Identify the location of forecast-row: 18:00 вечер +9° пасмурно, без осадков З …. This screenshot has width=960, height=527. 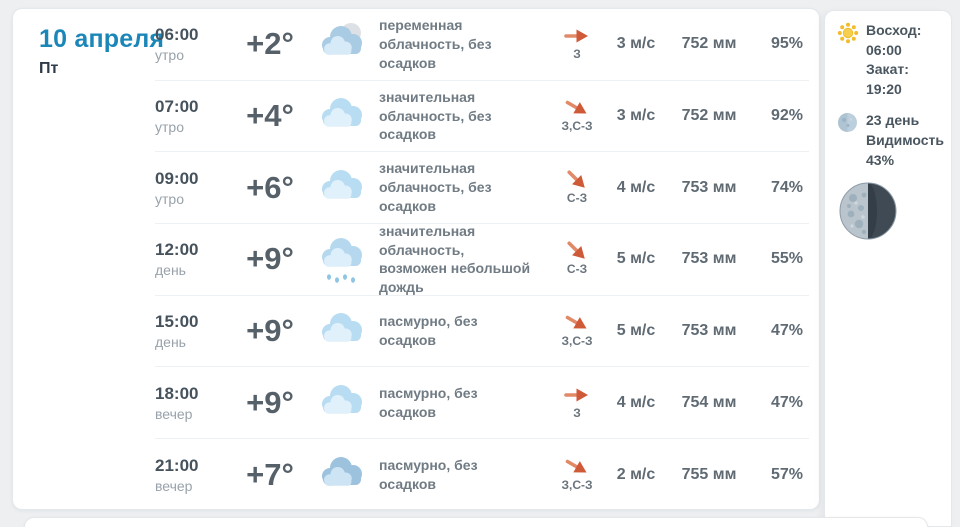
(482, 403).